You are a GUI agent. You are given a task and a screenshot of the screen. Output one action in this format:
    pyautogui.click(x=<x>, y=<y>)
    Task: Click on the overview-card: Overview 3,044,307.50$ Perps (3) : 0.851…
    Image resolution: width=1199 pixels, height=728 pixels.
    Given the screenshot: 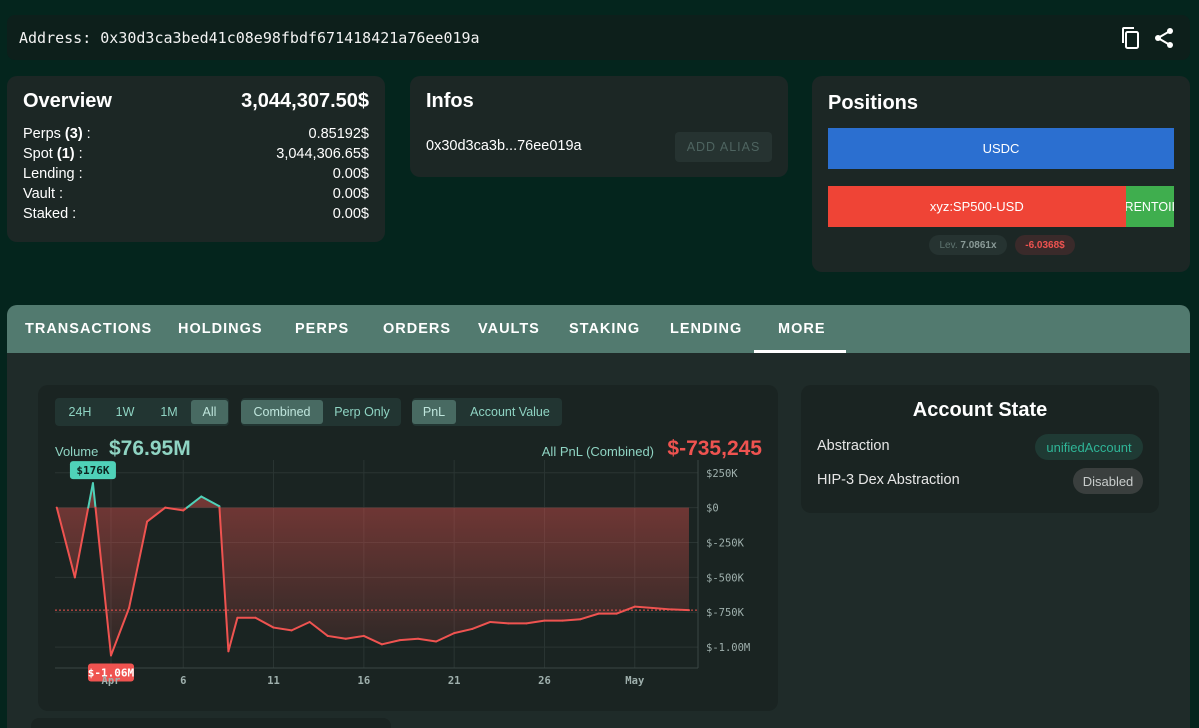 What is the action you would take?
    pyautogui.click(x=196, y=159)
    